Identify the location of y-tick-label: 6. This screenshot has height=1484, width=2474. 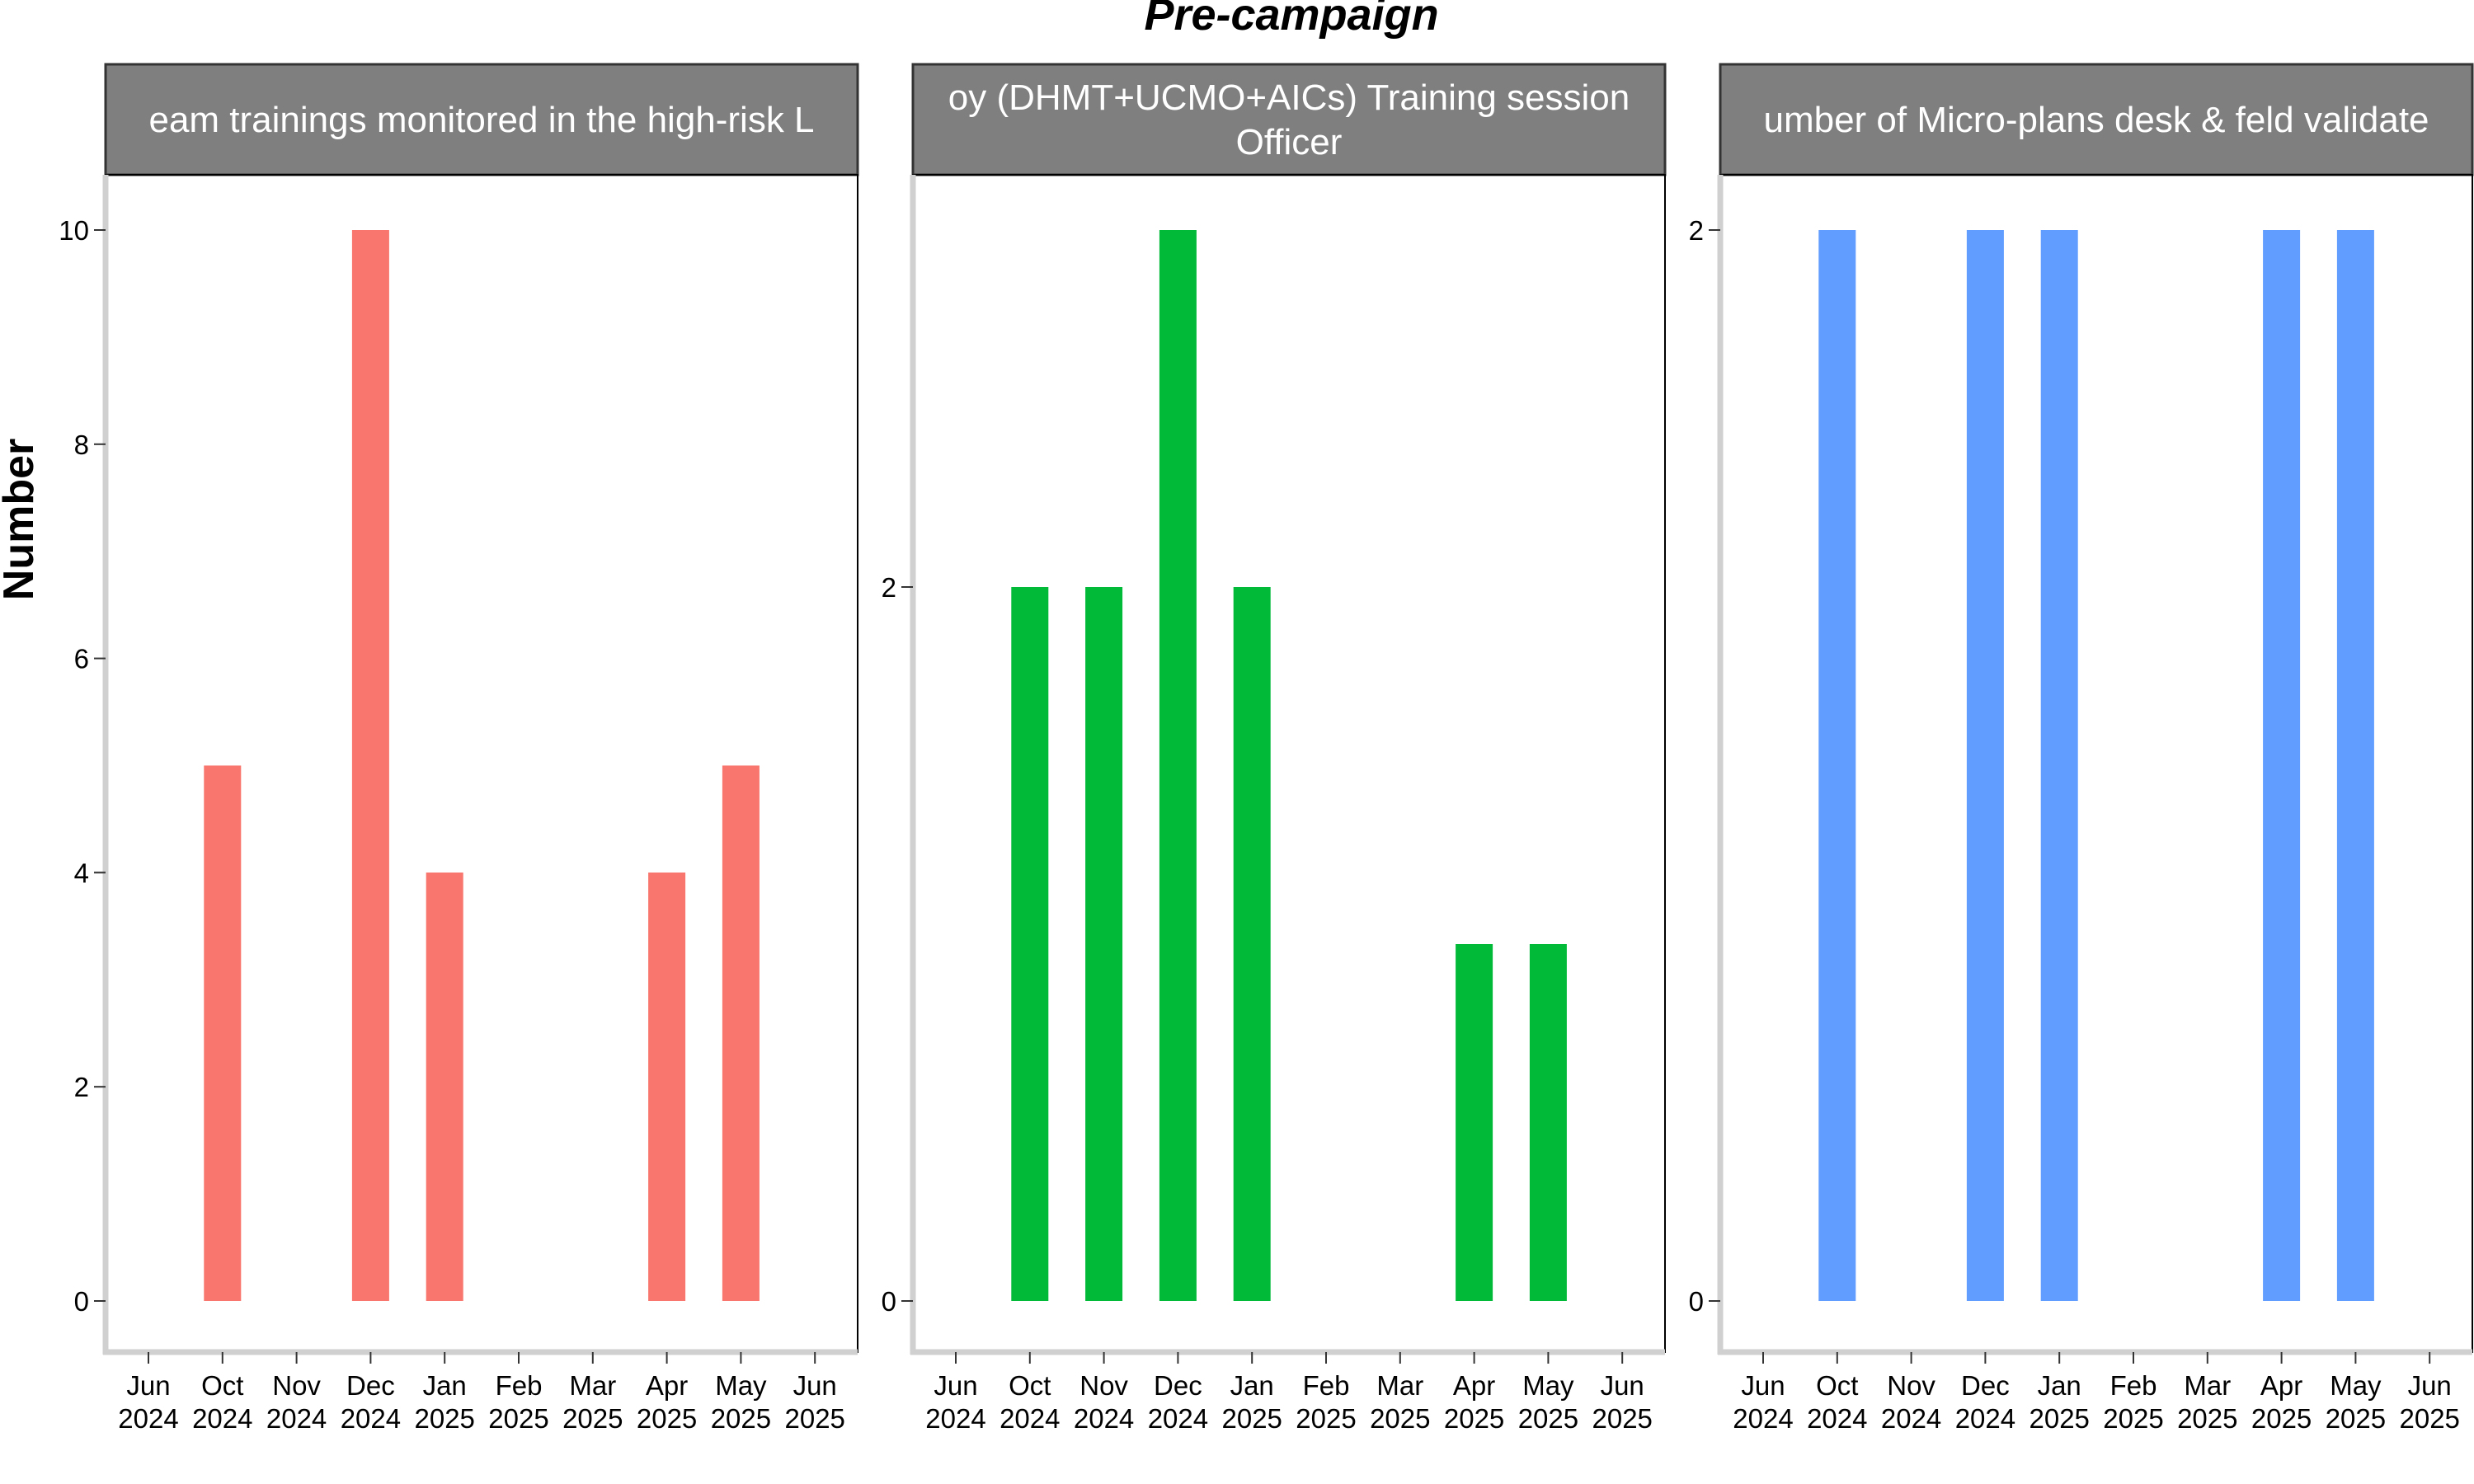
(81, 659).